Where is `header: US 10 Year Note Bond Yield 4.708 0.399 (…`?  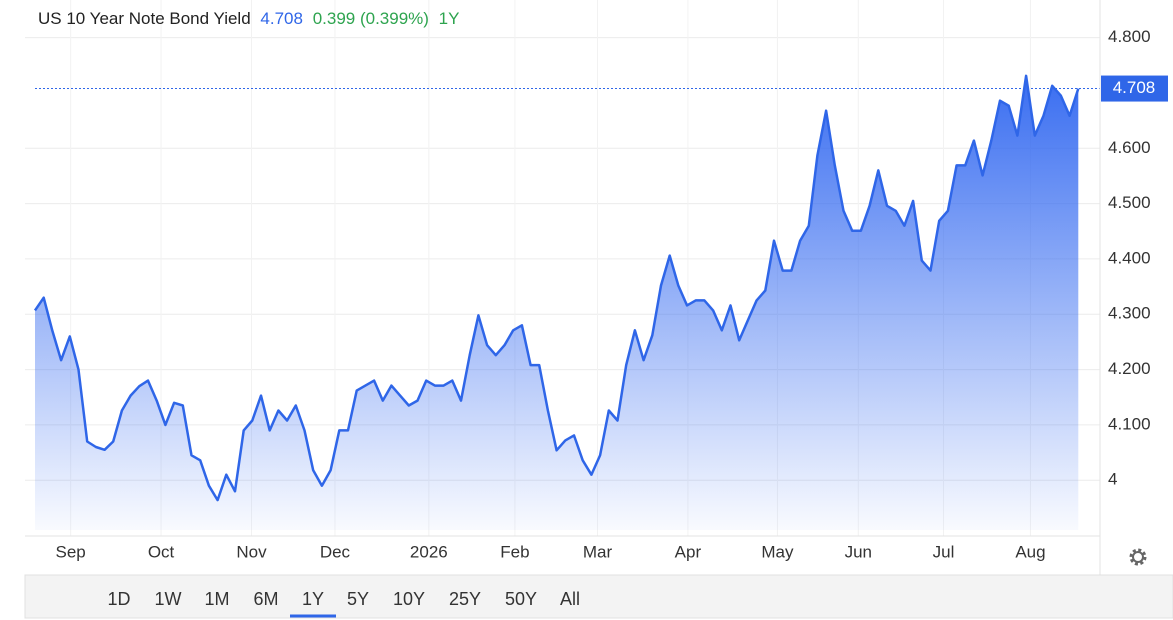
header: US 10 Year Note Bond Yield 4.708 0.399 (… is located at coordinates (248, 18).